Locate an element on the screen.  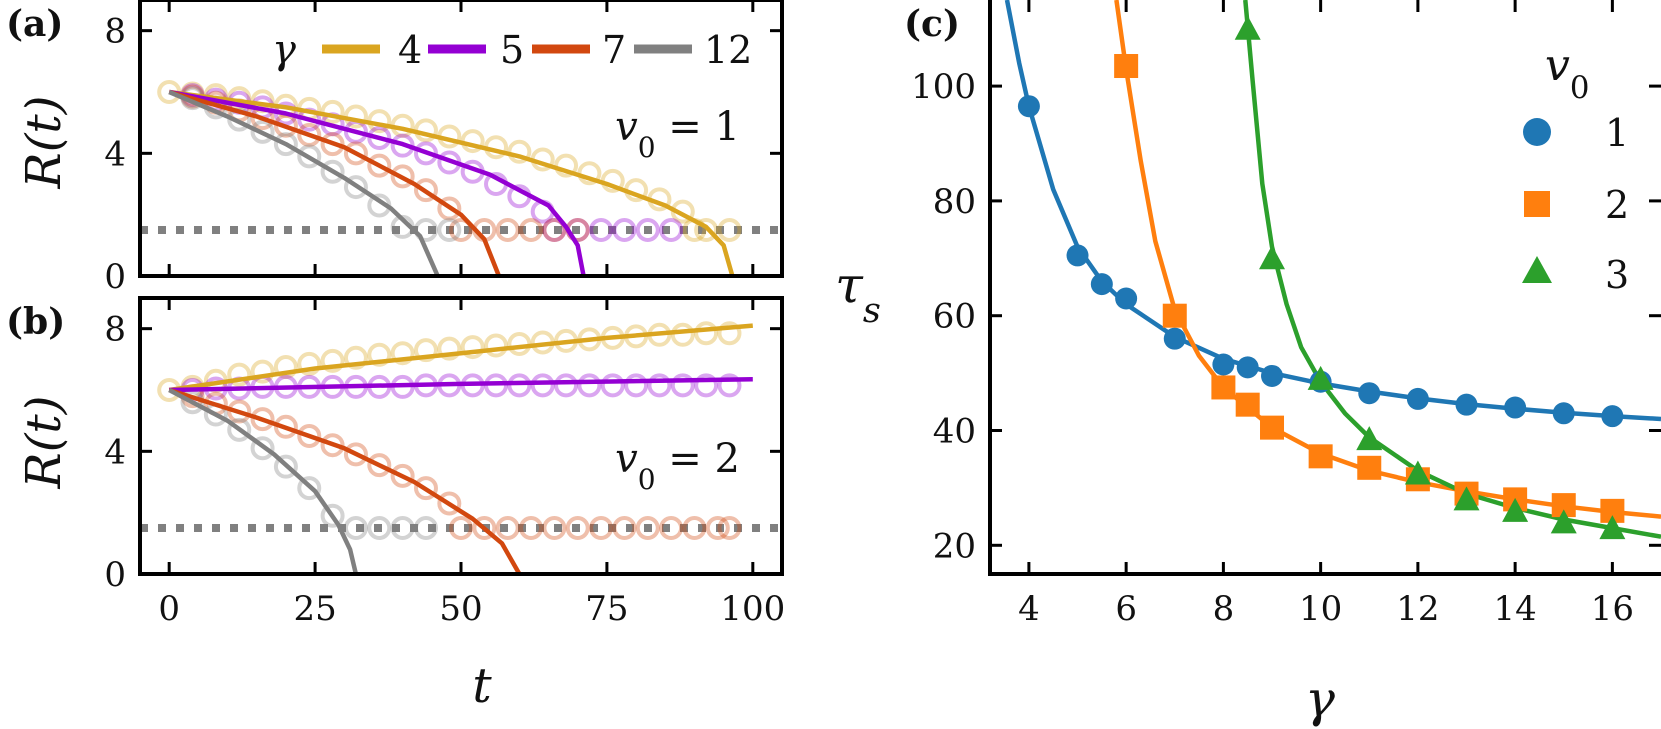
panel-c-ytick-label: 40 is located at coordinates (954, 432).